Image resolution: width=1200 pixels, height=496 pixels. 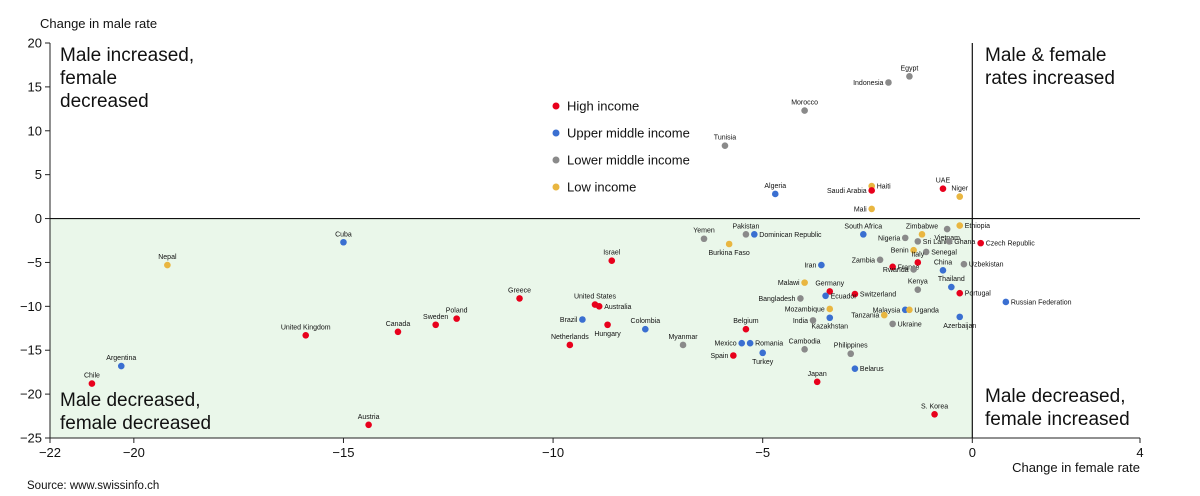 What do you see at coordinates (913, 269) in the screenshot?
I see `point-rwanda` at bounding box center [913, 269].